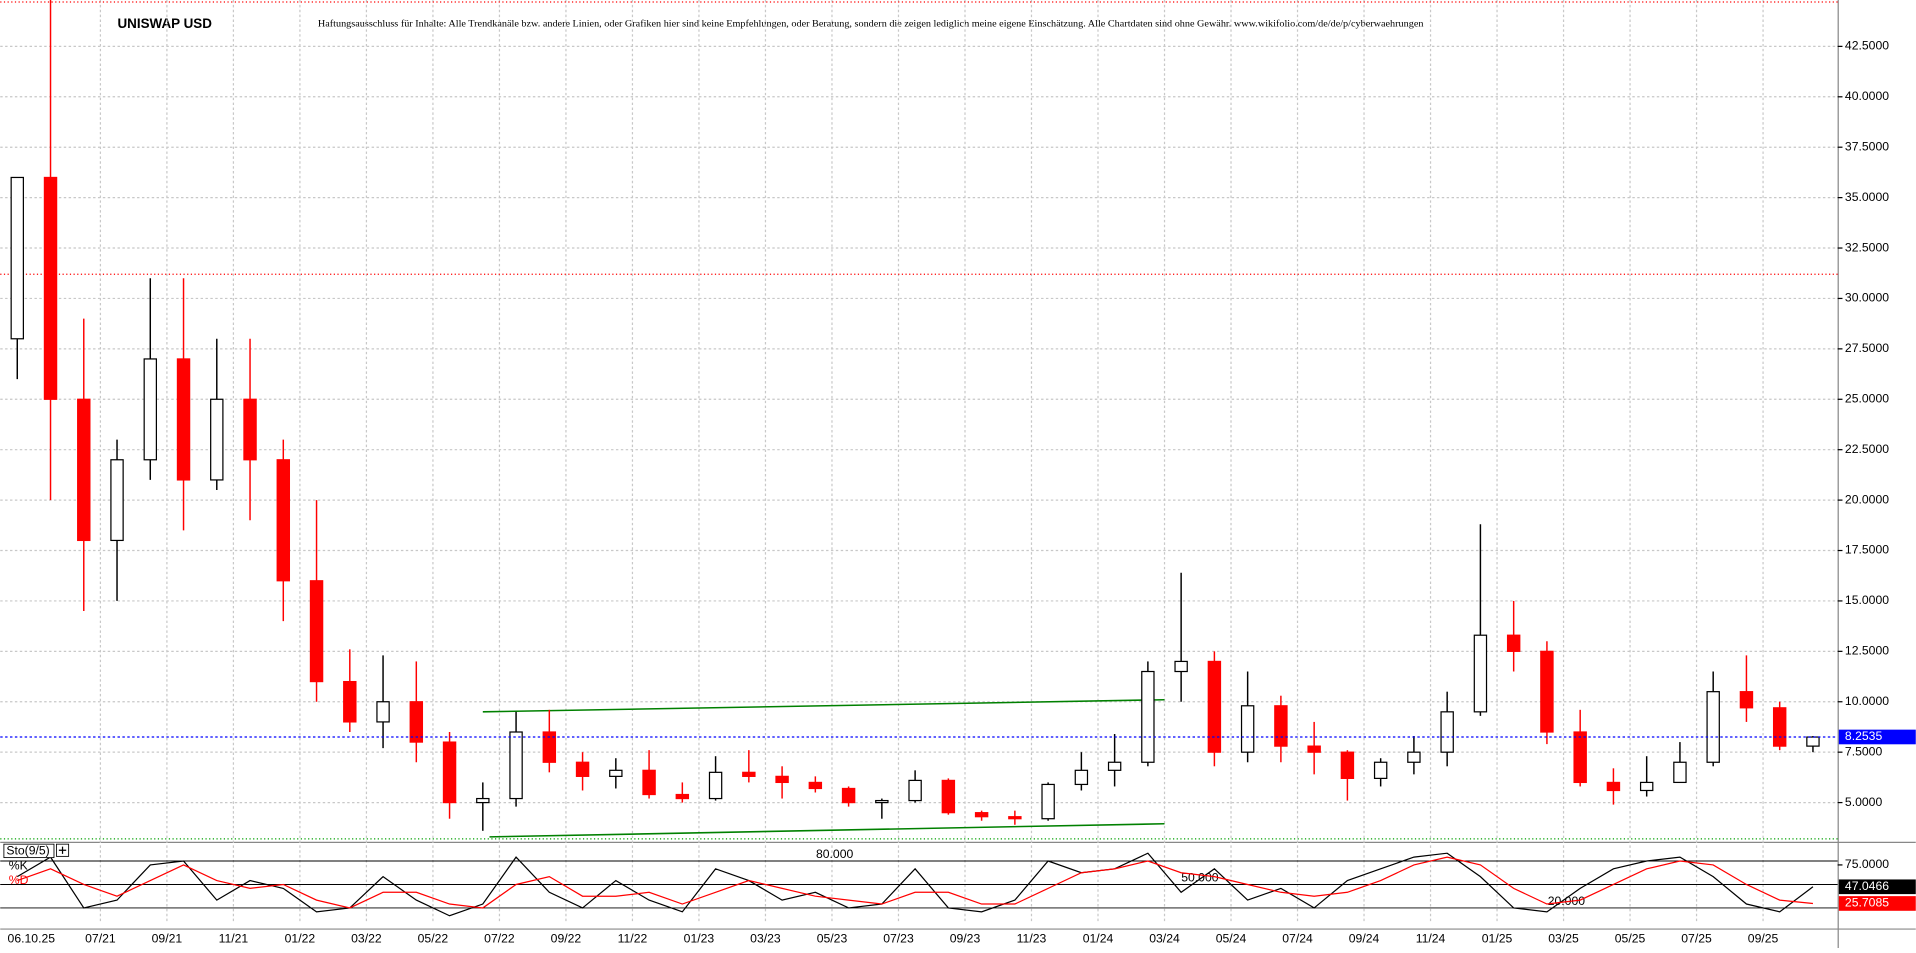  Describe the element at coordinates (234, 939) in the screenshot. I see `x-tick-label: 11/21` at that location.